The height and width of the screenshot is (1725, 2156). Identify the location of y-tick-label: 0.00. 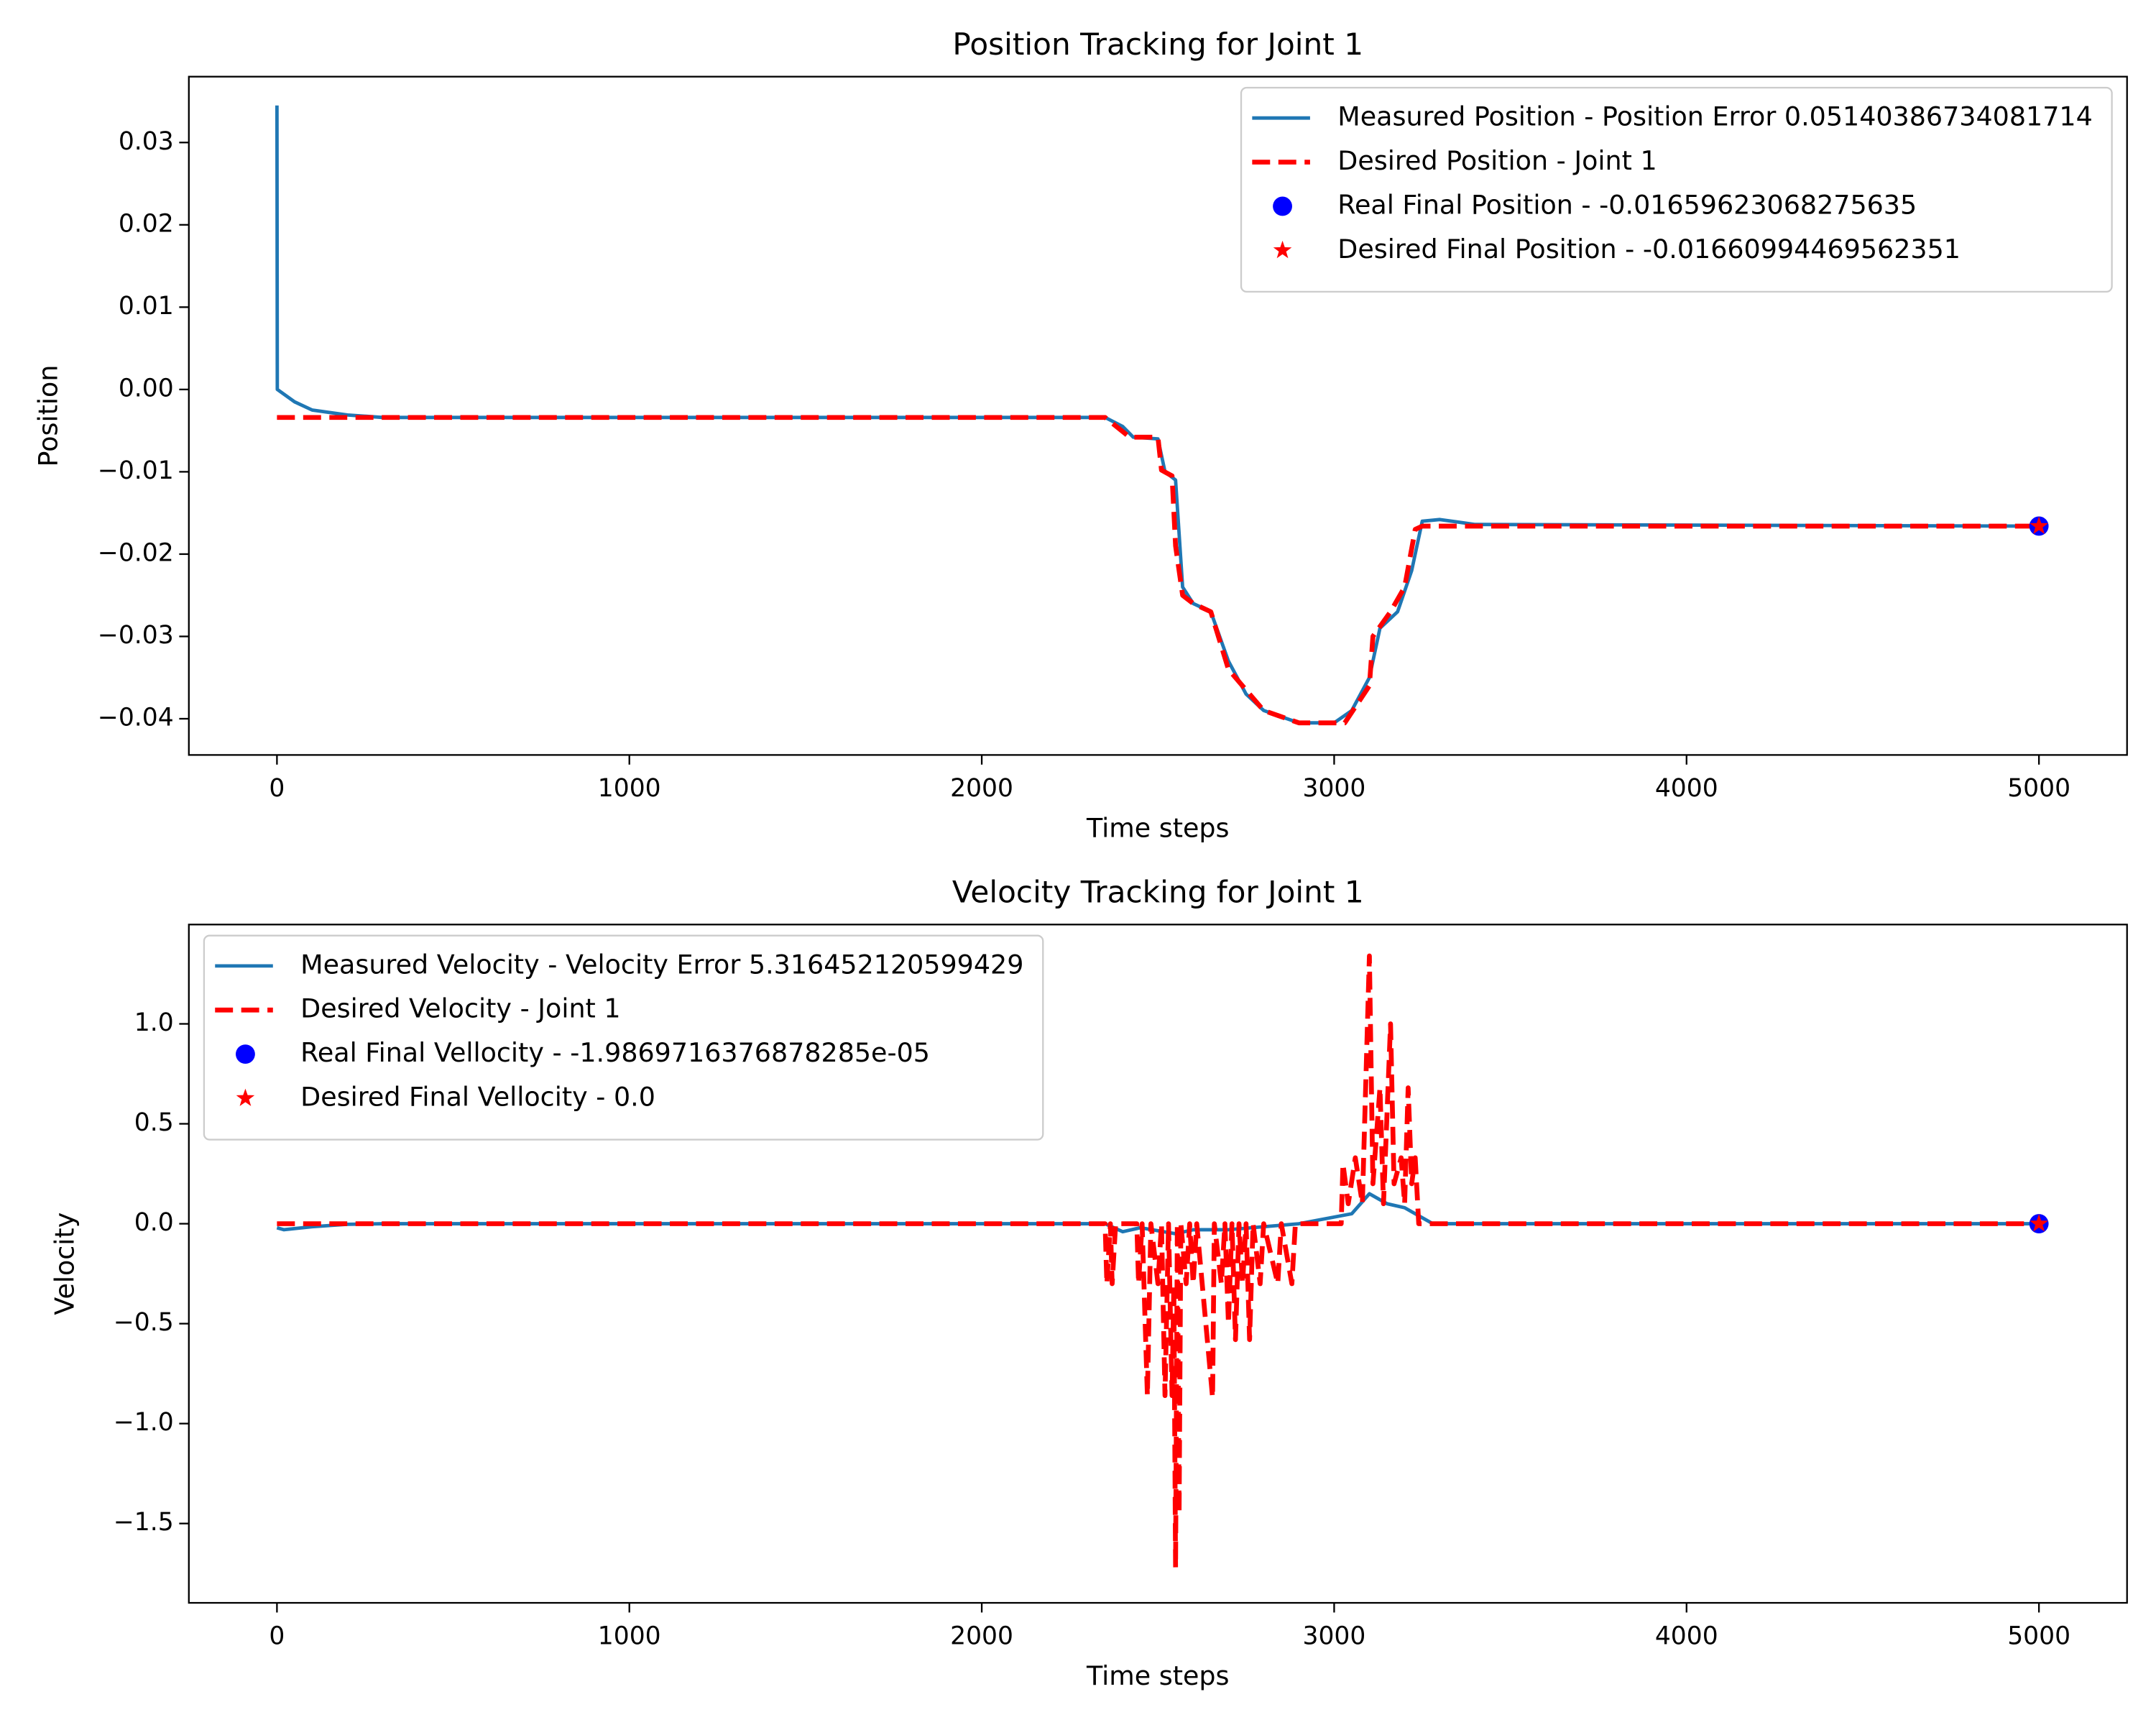
(147, 388).